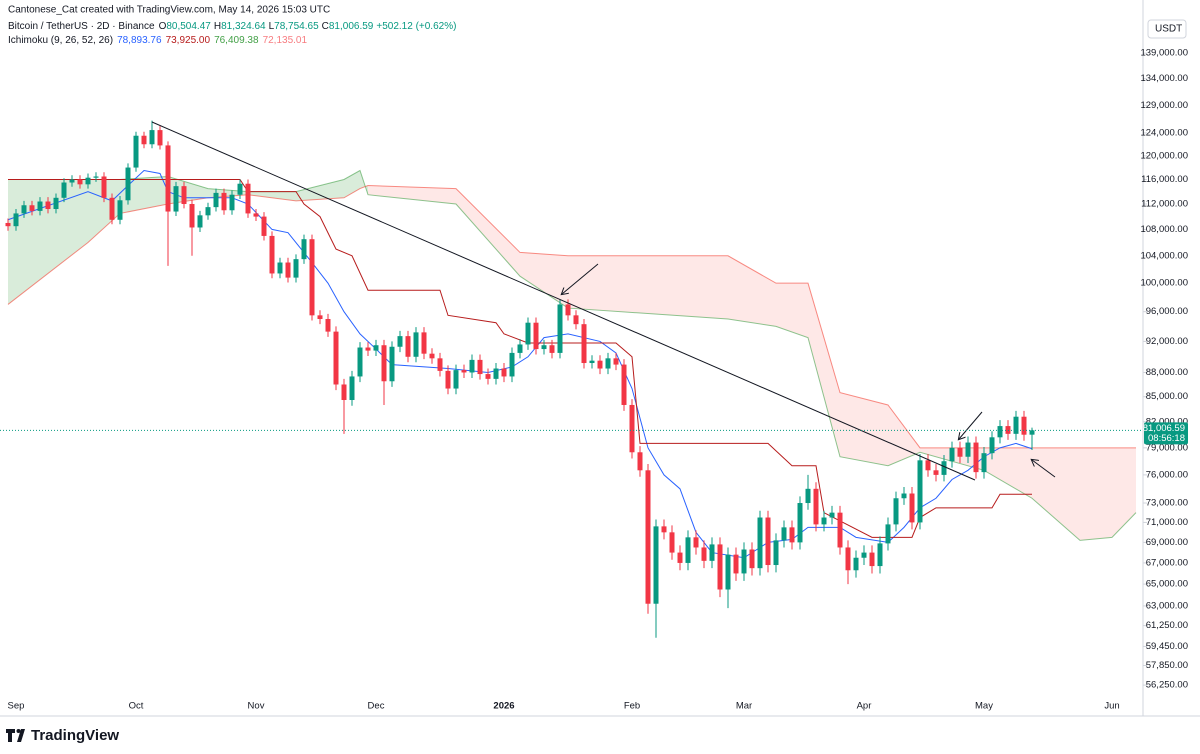 This screenshot has width=1200, height=754. I want to click on indicator-value: 76,409.38, so click(236, 40).